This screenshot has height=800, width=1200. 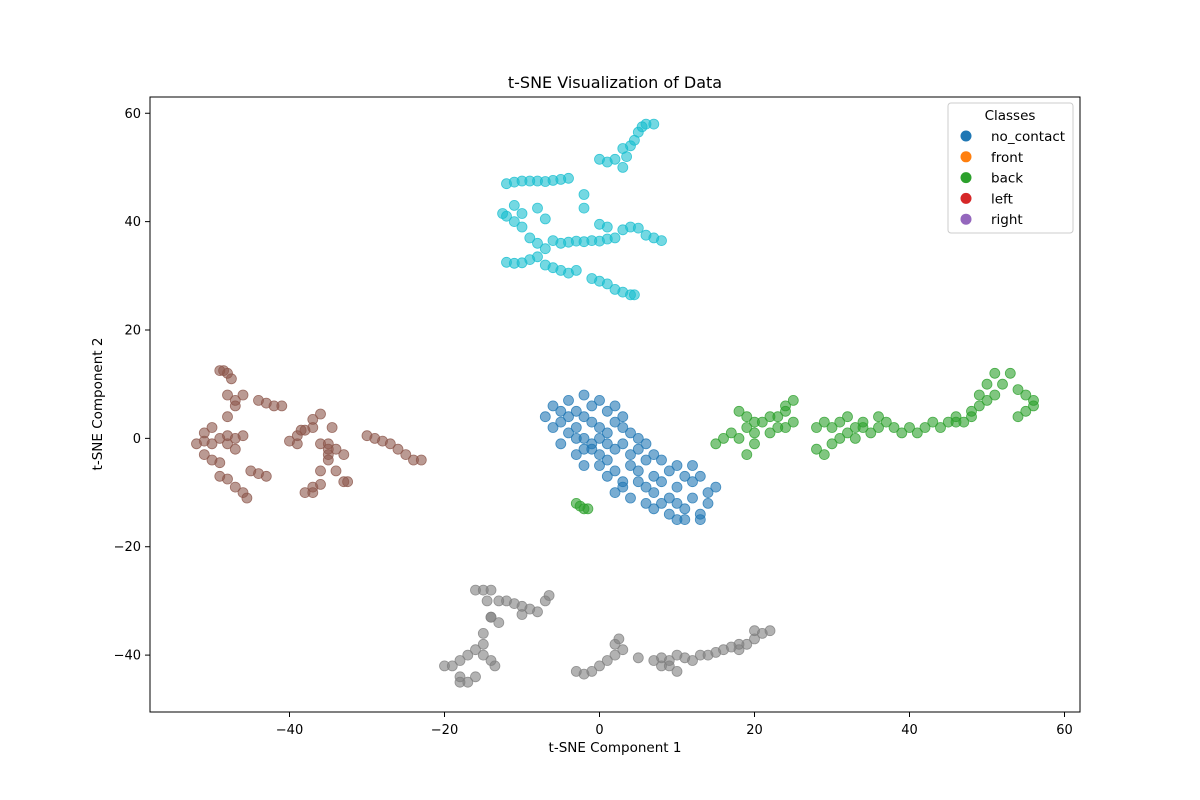 What do you see at coordinates (1028, 137) in the screenshot?
I see `legend-label: no_contact` at bounding box center [1028, 137].